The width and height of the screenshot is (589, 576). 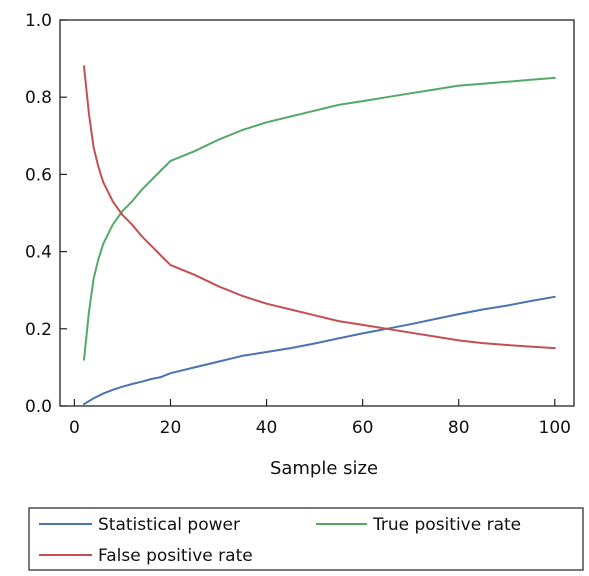 What do you see at coordinates (169, 525) in the screenshot?
I see `legend-label-statistical-power: Statistical power` at bounding box center [169, 525].